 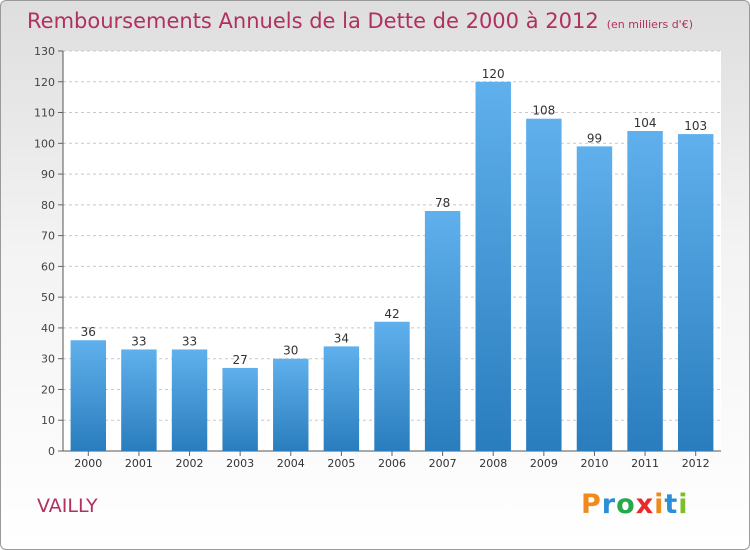 I want to click on y-tick-label: 100, so click(x=44, y=143).